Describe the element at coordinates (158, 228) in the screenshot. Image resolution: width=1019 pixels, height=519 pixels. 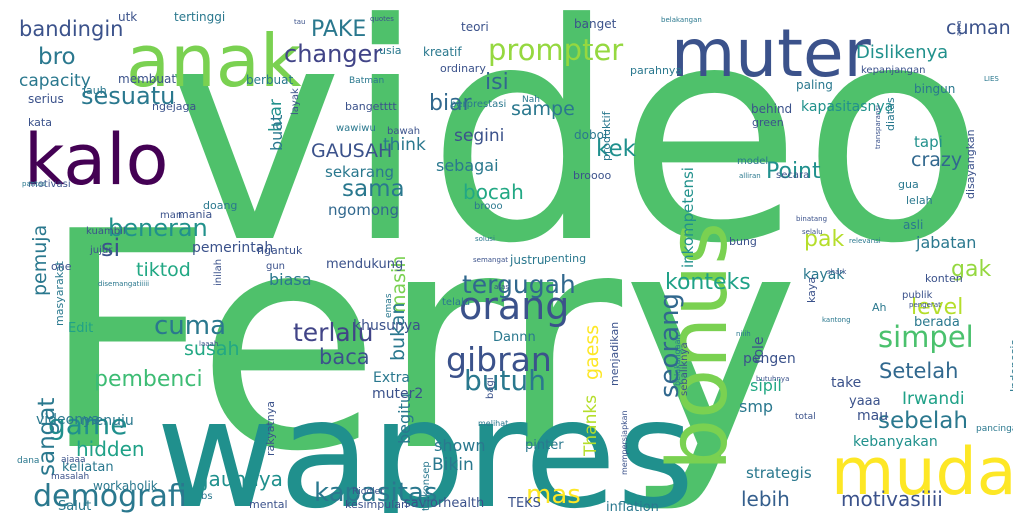
I see `word-beneran: beneran` at that location.